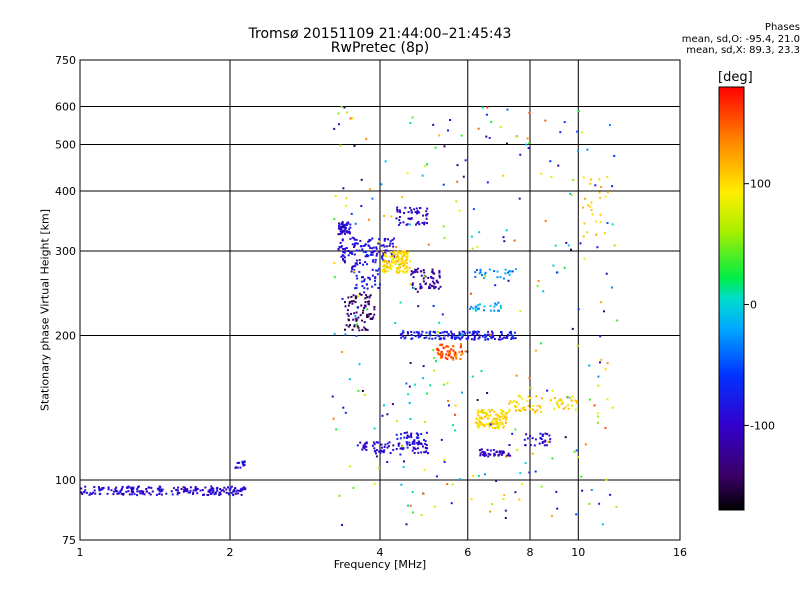 This screenshot has height=600, width=800. What do you see at coordinates (380, 34) in the screenshot?
I see `chart-title: Tromsø 20151109 21:44:00–21:45:43` at bounding box center [380, 34].